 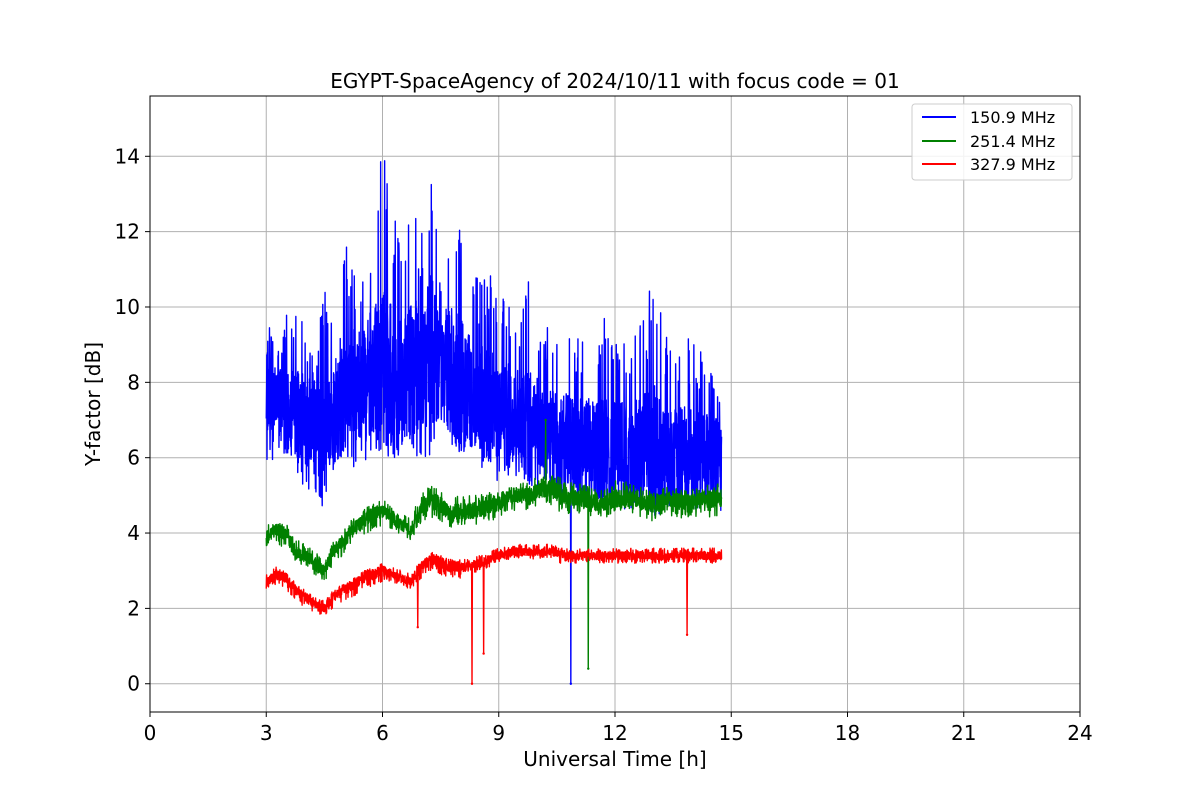 What do you see at coordinates (614, 733) in the screenshot?
I see `x-tick-label: 12` at bounding box center [614, 733].